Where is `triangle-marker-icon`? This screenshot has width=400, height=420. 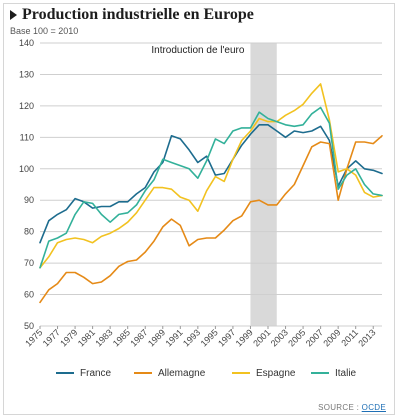 triangle-marker-icon is located at coordinates (13, 15).